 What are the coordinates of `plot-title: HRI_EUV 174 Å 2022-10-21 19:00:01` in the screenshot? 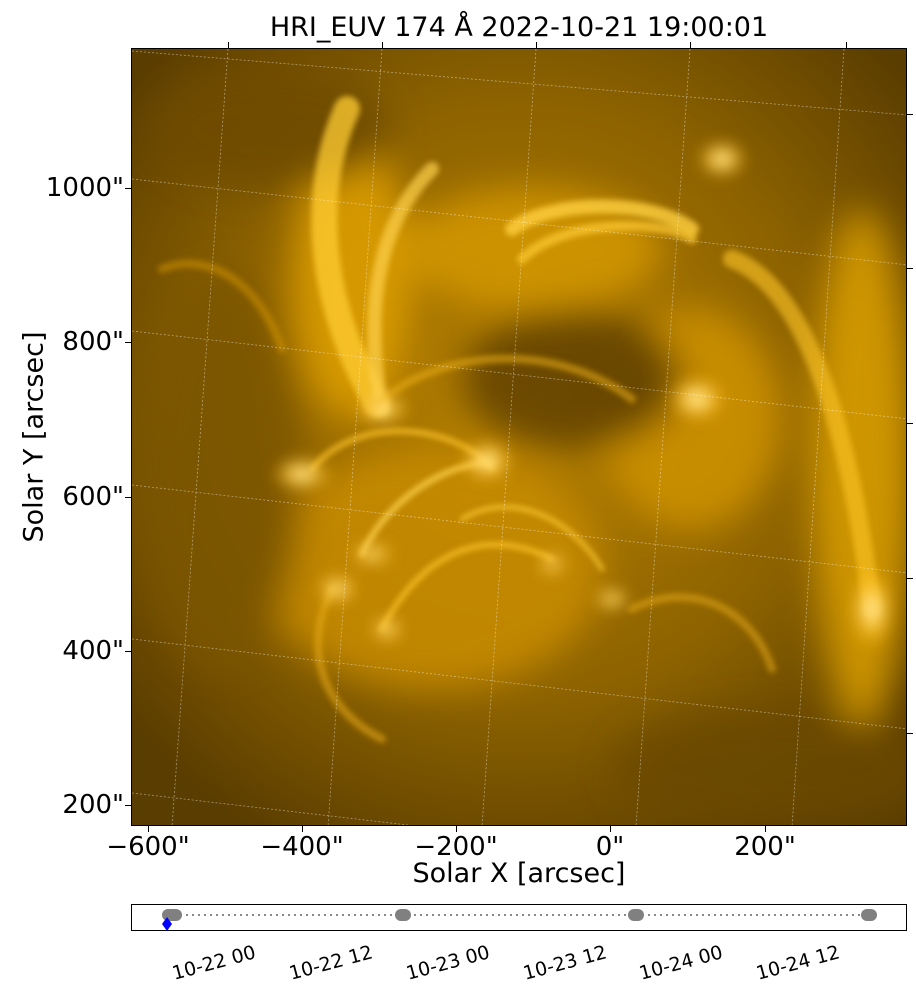 It's located at (519, 27).